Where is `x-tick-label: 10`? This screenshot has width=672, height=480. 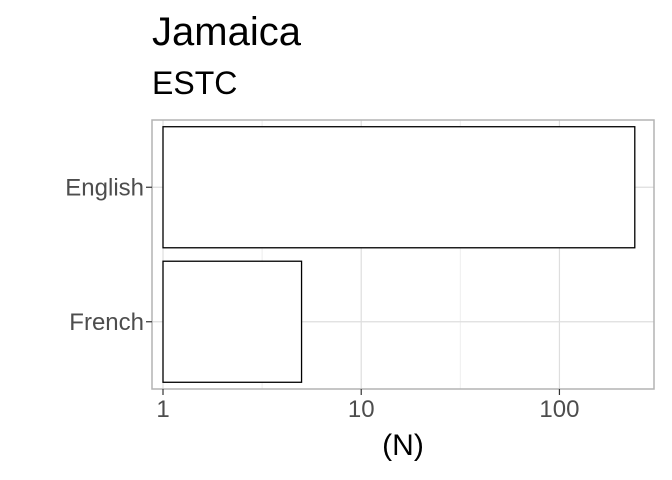 x-tick-label: 10 is located at coordinates (361, 409).